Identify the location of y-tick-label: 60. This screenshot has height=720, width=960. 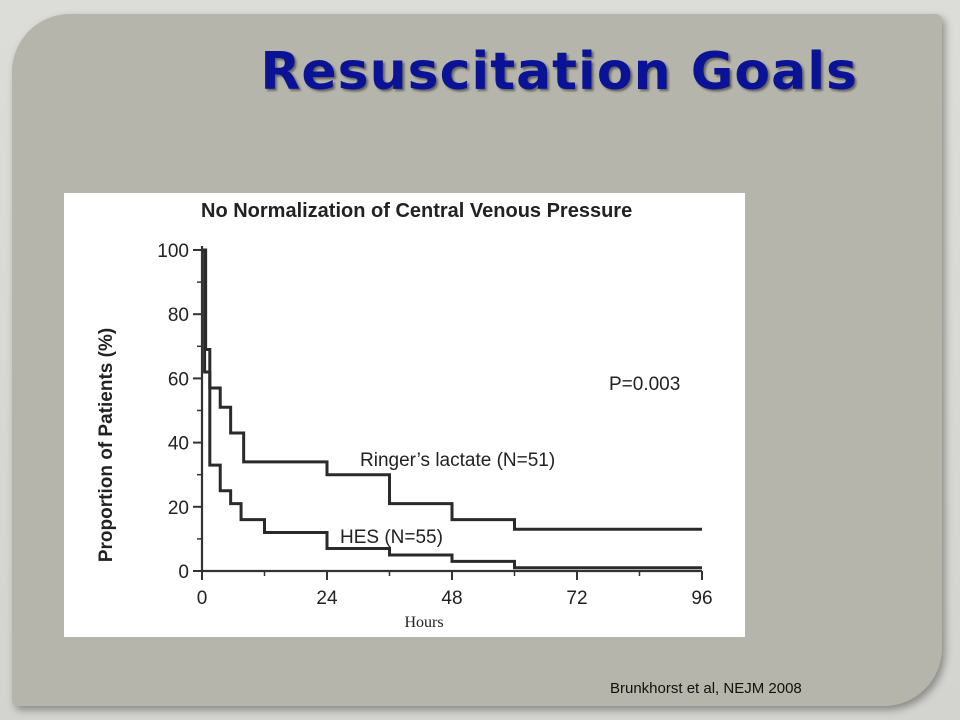
(178, 379).